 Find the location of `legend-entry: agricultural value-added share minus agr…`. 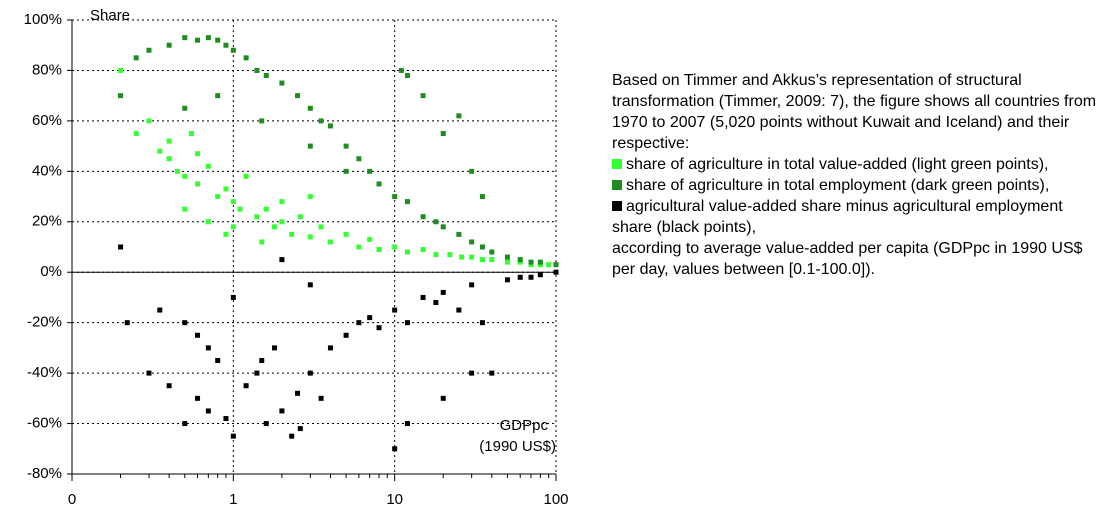

legend-entry: agricultural value-added share minus agr… is located at coordinates (855, 217).